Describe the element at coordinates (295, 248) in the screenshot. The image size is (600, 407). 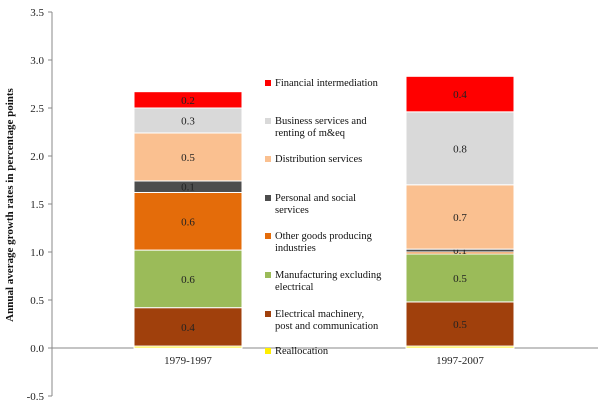
I see `legend-label-line: industries` at that location.